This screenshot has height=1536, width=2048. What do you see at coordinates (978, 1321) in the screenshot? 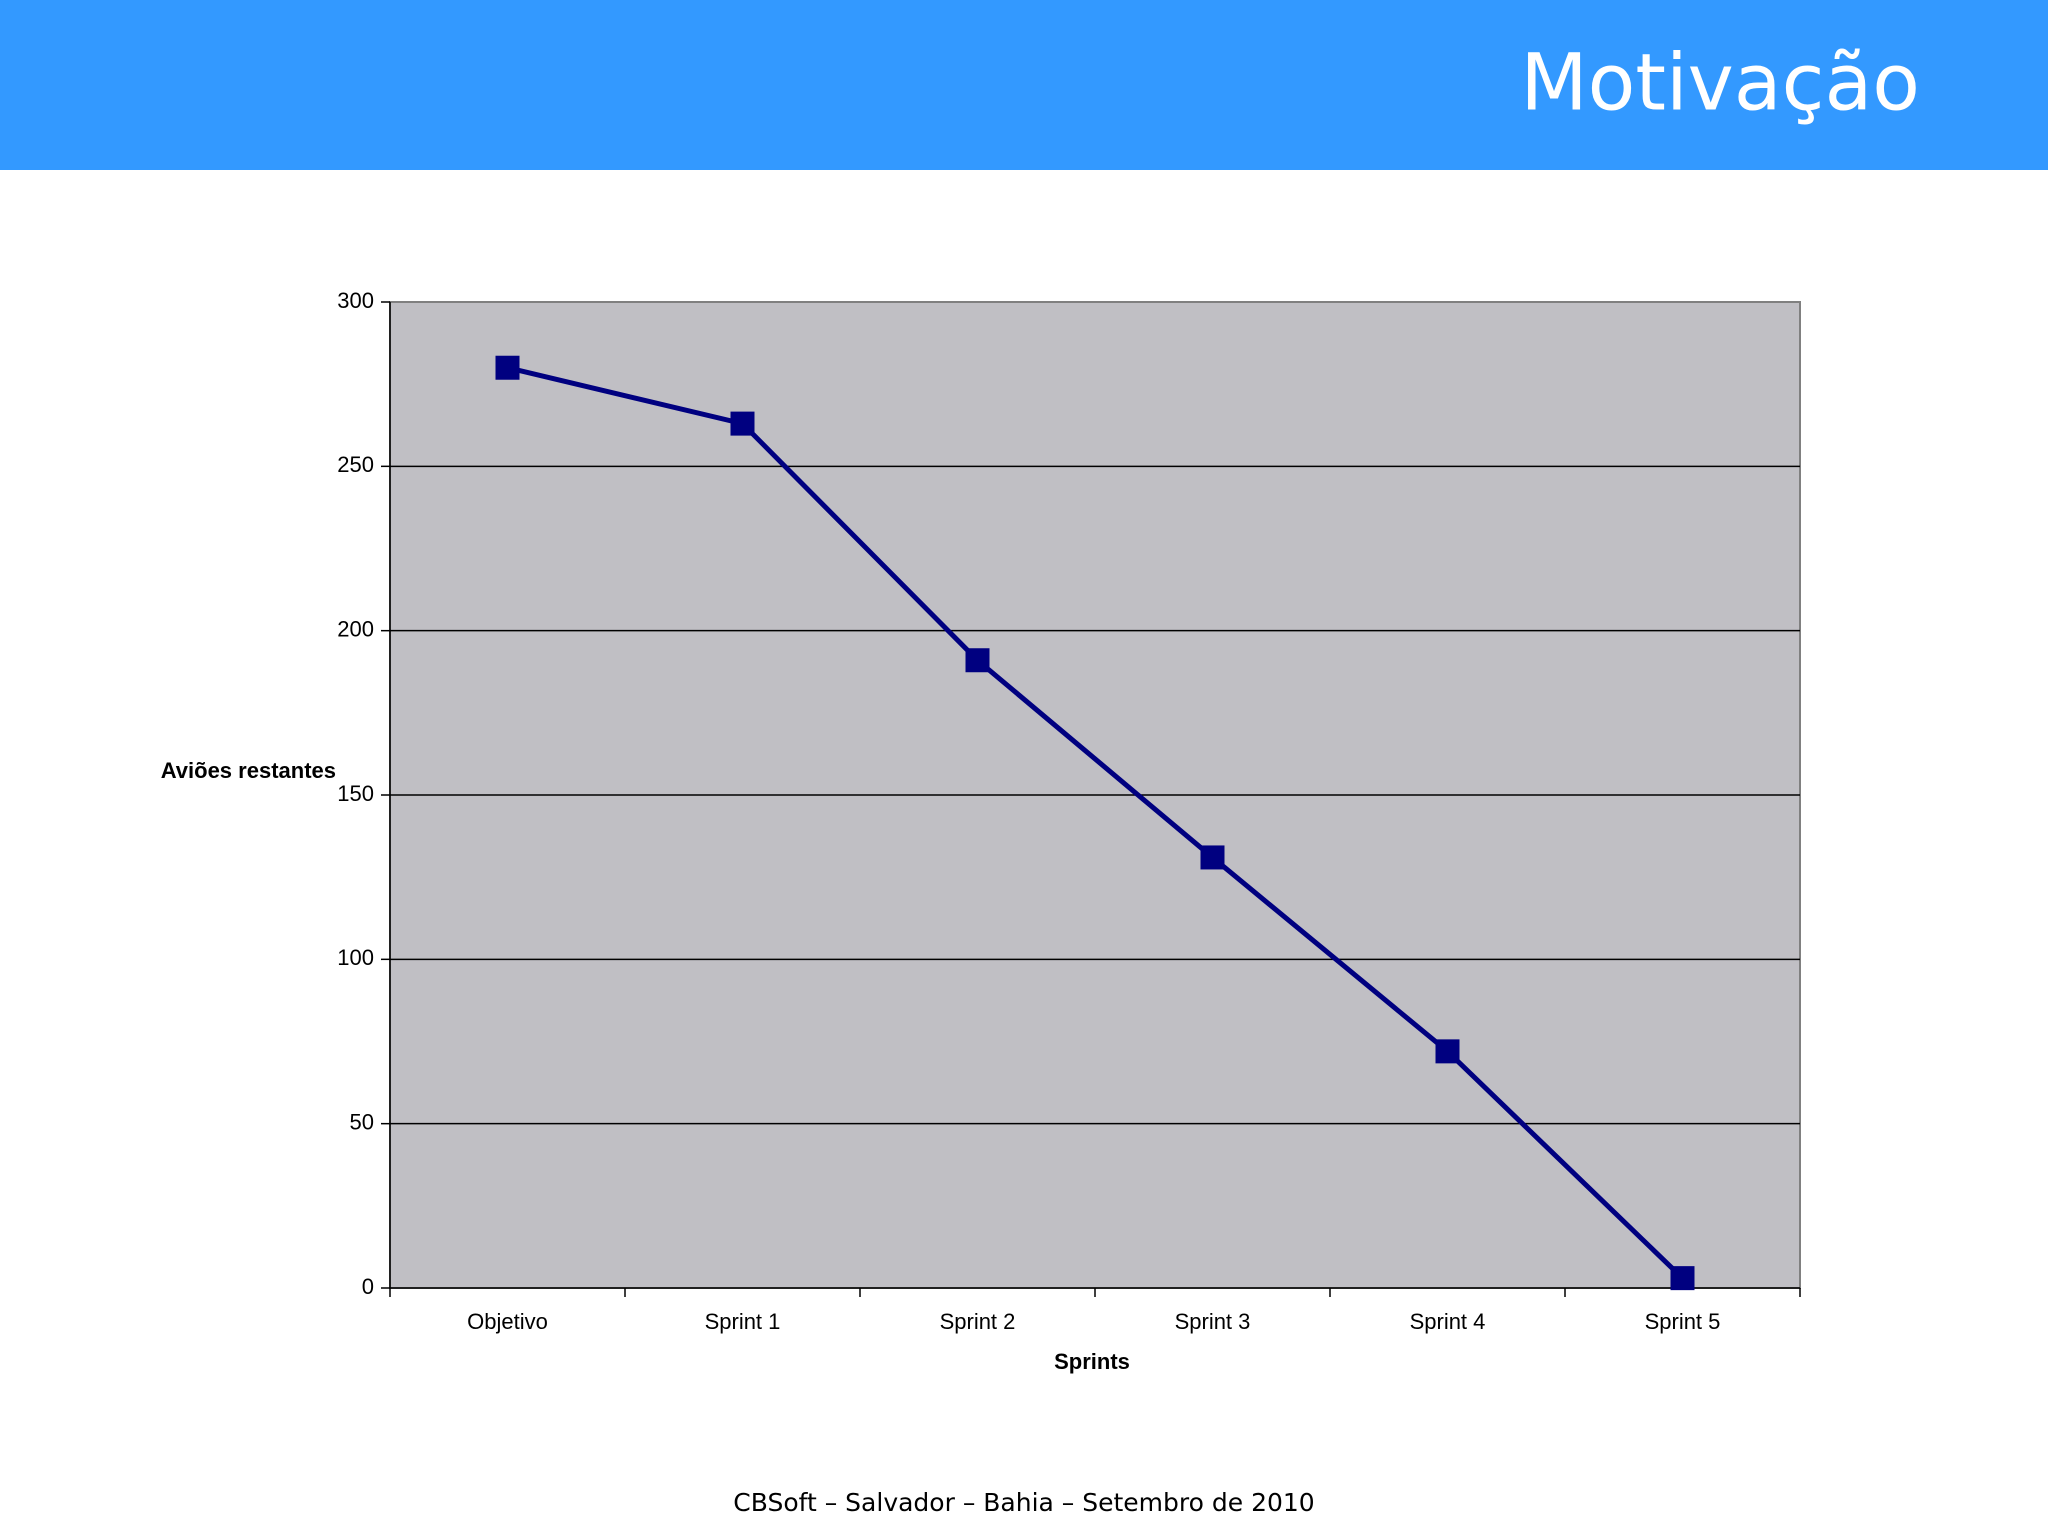
I see `x-tick-label: Sprint 2` at bounding box center [978, 1321].